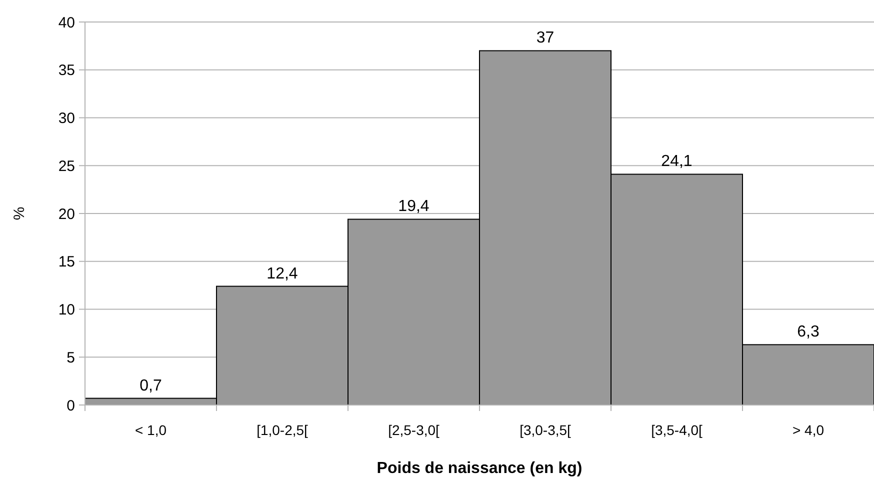 Image resolution: width=874 pixels, height=483 pixels. Describe the element at coordinates (66, 71) in the screenshot. I see `y-tick-label: 35` at that location.